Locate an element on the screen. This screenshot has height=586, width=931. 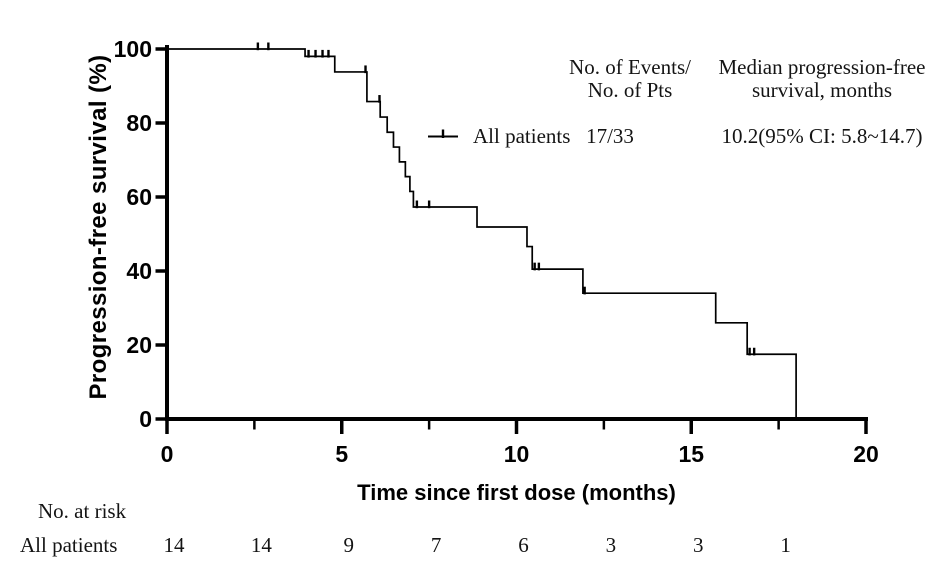
legend-header-events: No. of Events/ No. of Pts is located at coordinates (630, 79).